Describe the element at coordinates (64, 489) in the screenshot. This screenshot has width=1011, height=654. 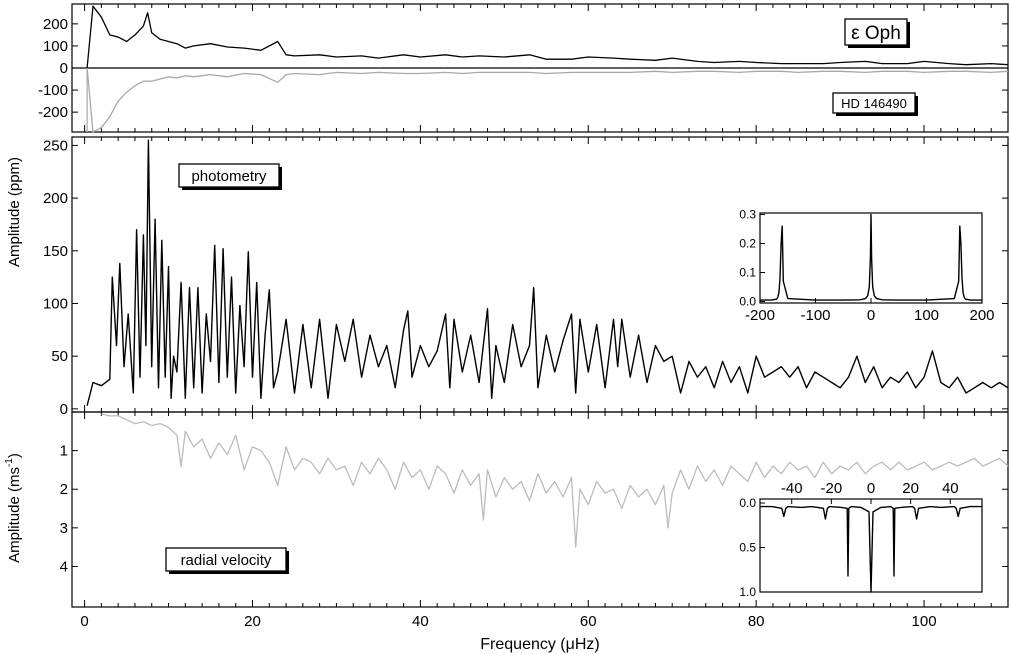
I see `bottom-ytick-label: 2` at that location.